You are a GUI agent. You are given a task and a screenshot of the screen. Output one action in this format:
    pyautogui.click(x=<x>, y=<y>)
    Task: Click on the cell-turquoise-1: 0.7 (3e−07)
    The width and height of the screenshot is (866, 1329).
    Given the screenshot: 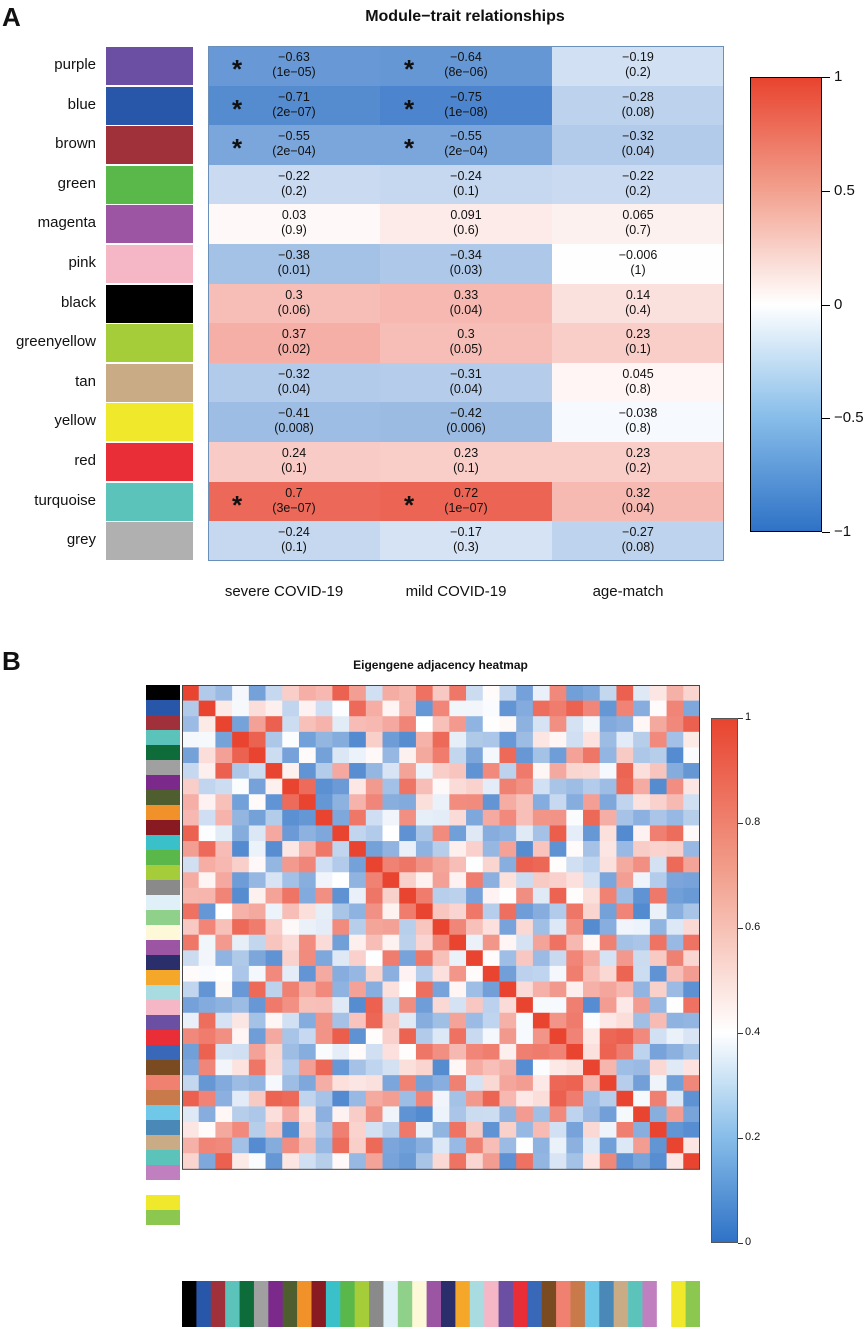 What is the action you would take?
    pyautogui.click(x=294, y=501)
    